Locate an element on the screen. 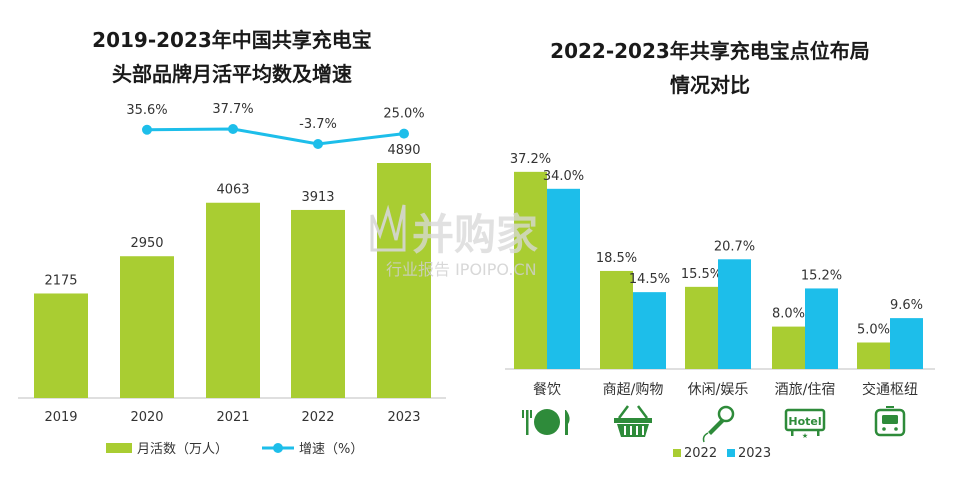  train-icon is located at coordinates (890, 421).